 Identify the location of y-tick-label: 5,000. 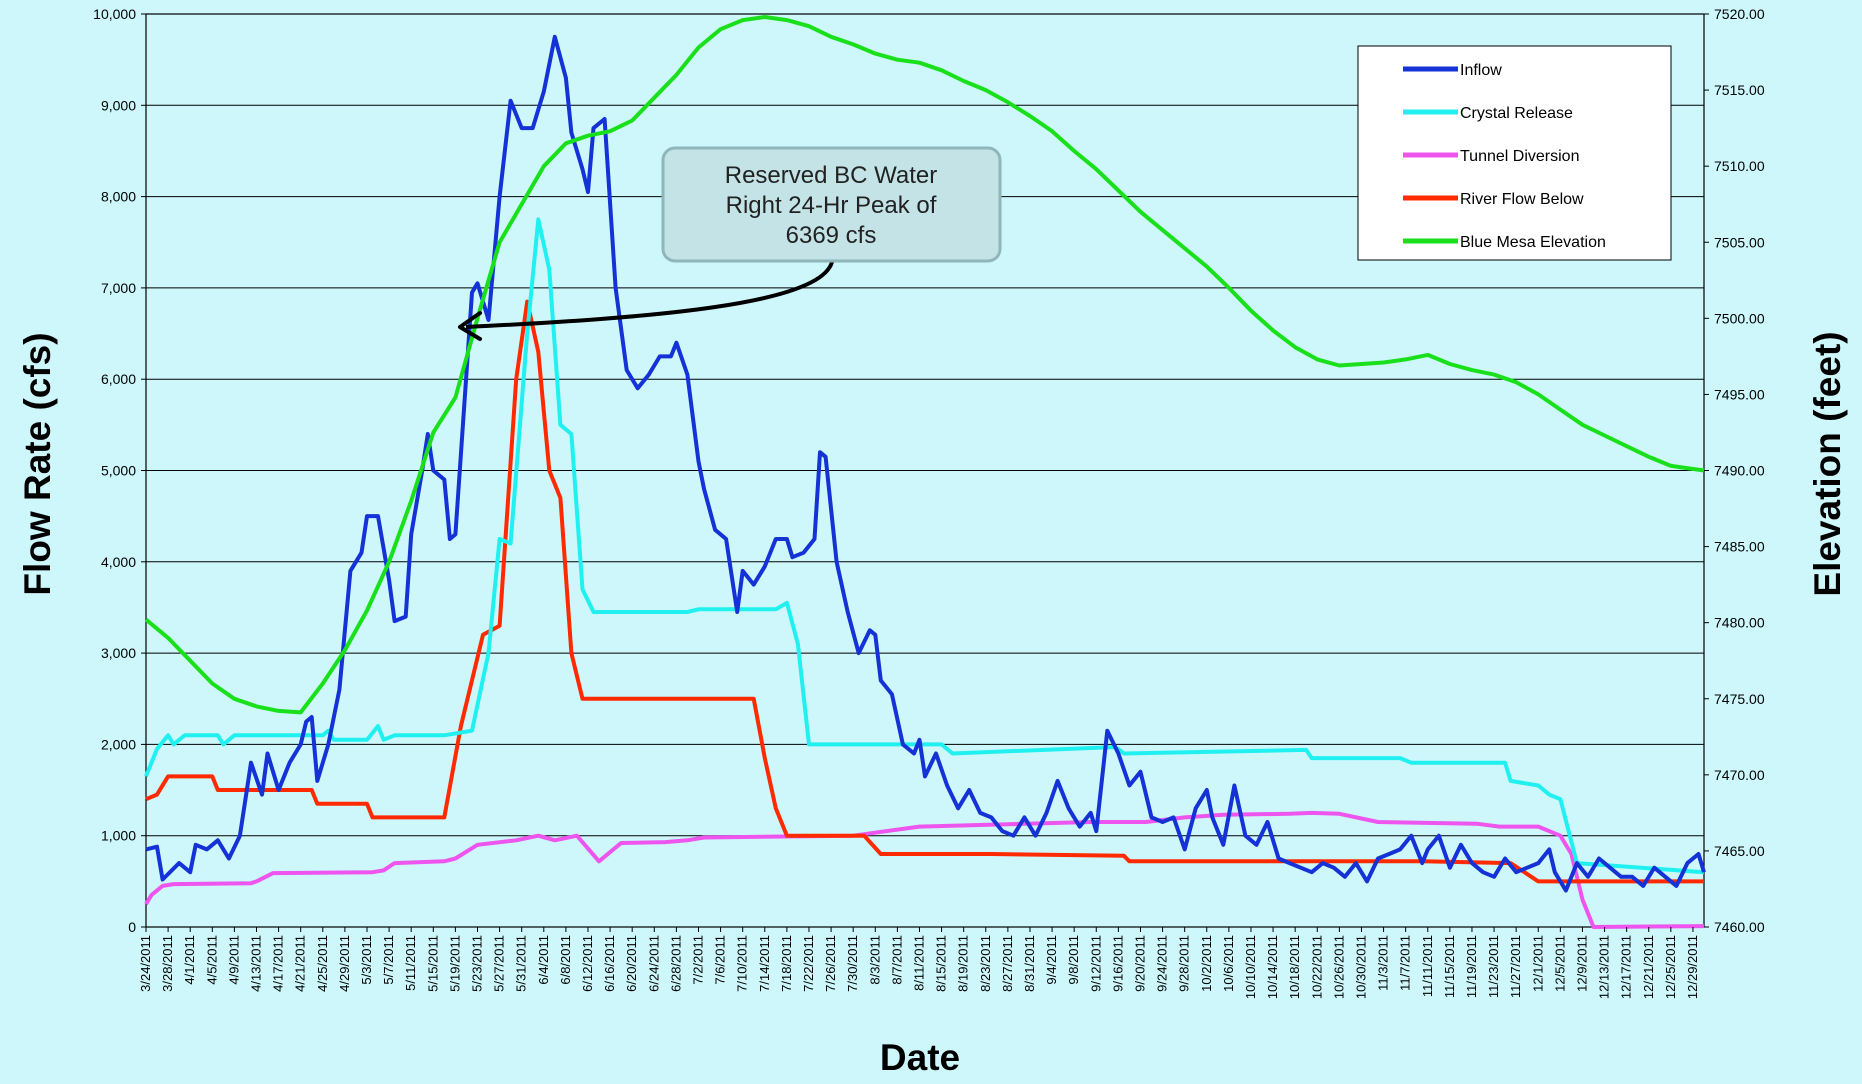
(118, 471).